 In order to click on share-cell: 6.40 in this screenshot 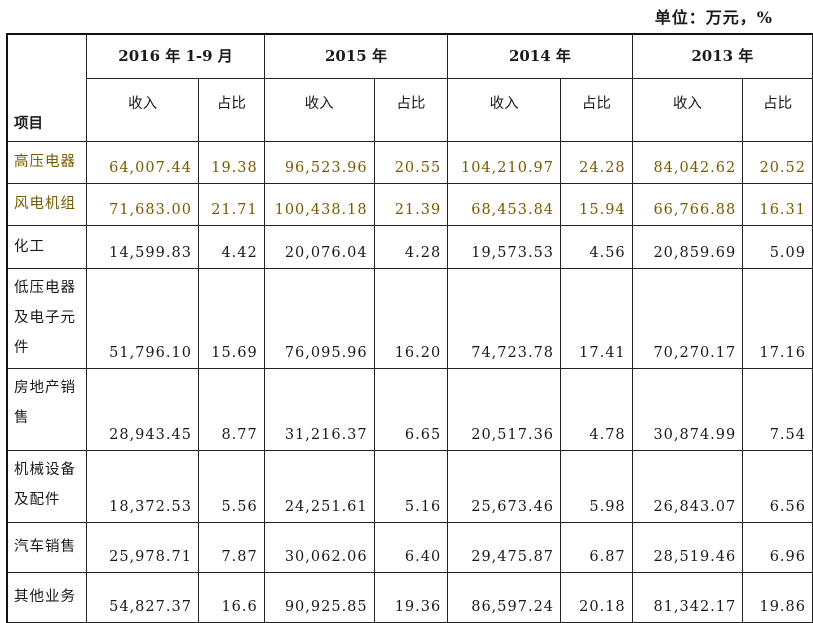, I will do `click(411, 547)`.